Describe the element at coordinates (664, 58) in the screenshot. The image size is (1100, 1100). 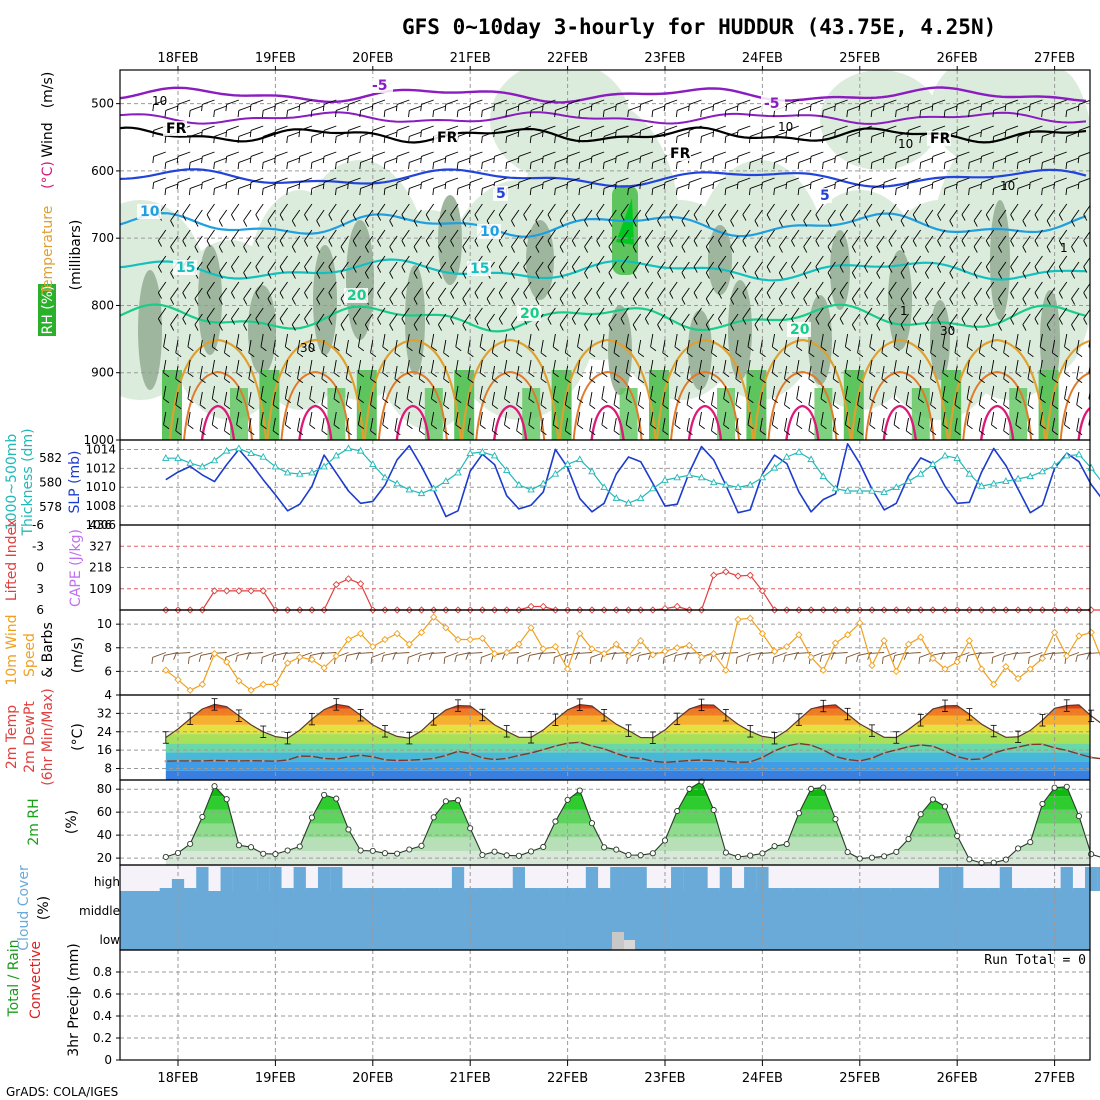
I see `date-label-top: 23FEB` at that location.